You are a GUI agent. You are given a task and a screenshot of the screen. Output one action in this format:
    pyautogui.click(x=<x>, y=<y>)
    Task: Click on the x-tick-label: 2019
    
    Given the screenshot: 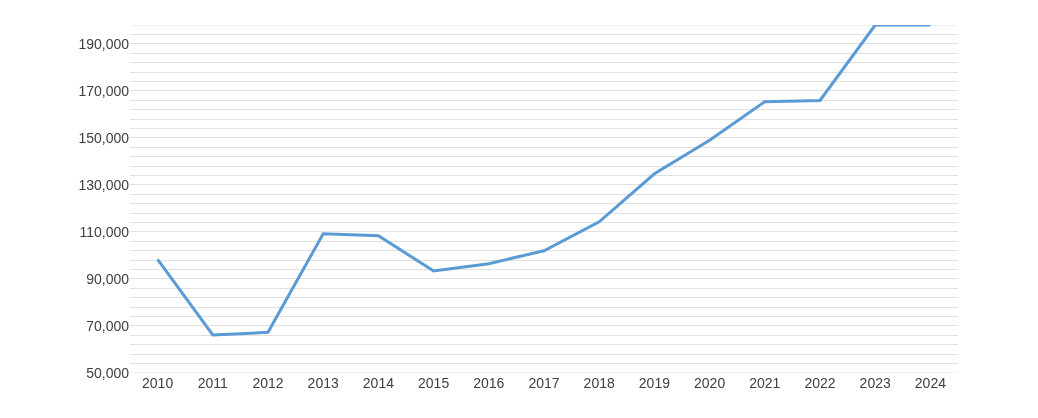 What is the action you would take?
    pyautogui.click(x=654, y=383)
    